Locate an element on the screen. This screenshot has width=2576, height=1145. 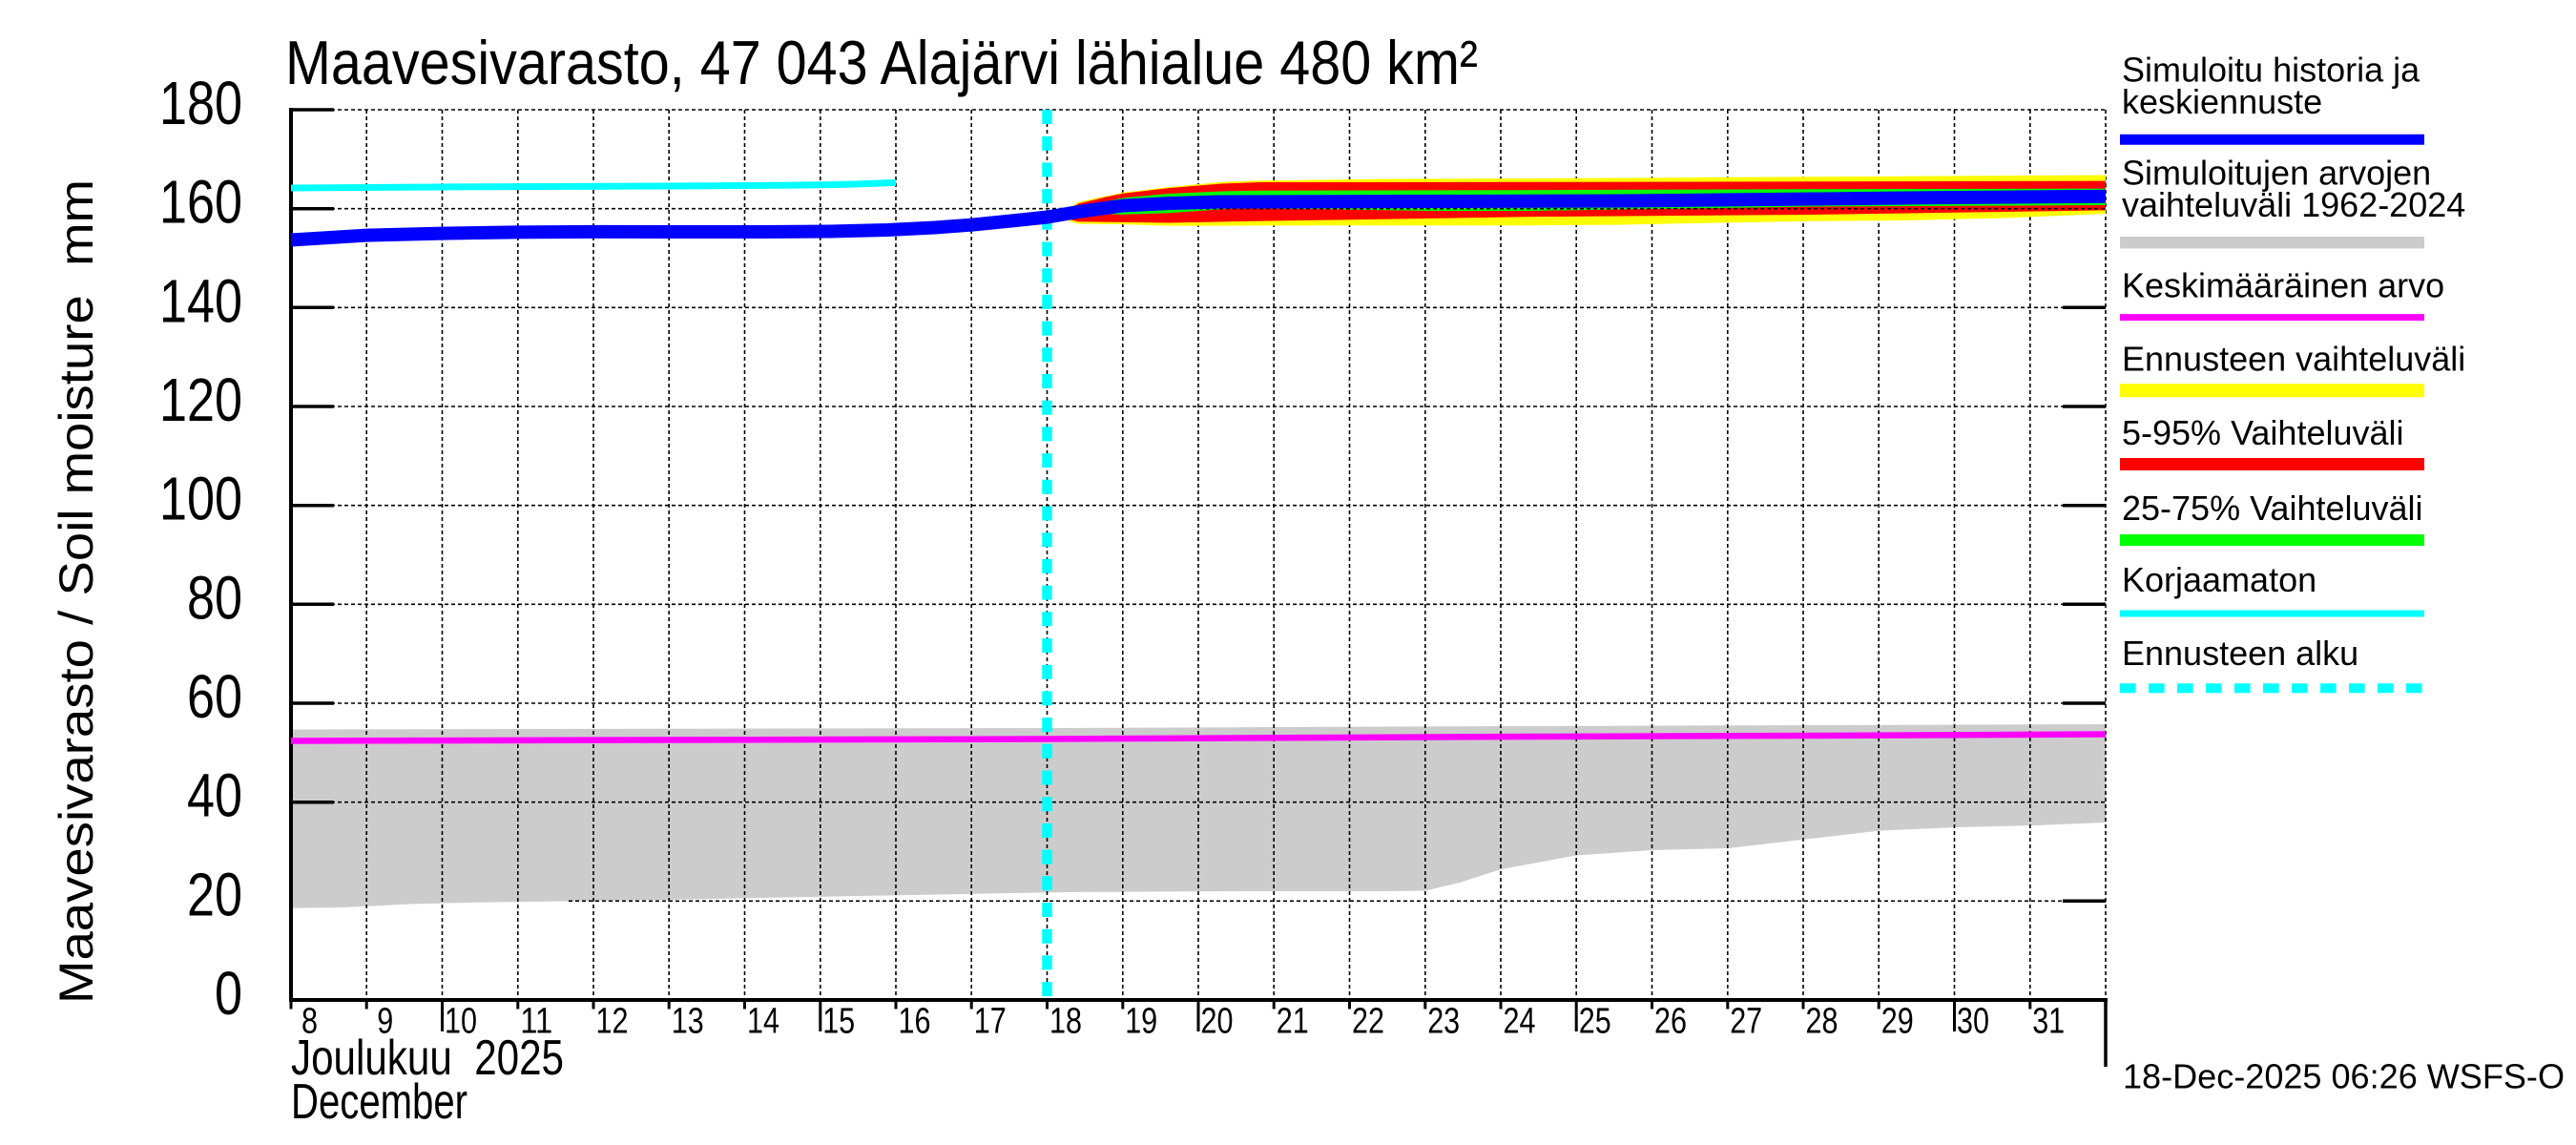
svg-text: 25-75% Vaihteluväli is located at coordinates (2272, 508).